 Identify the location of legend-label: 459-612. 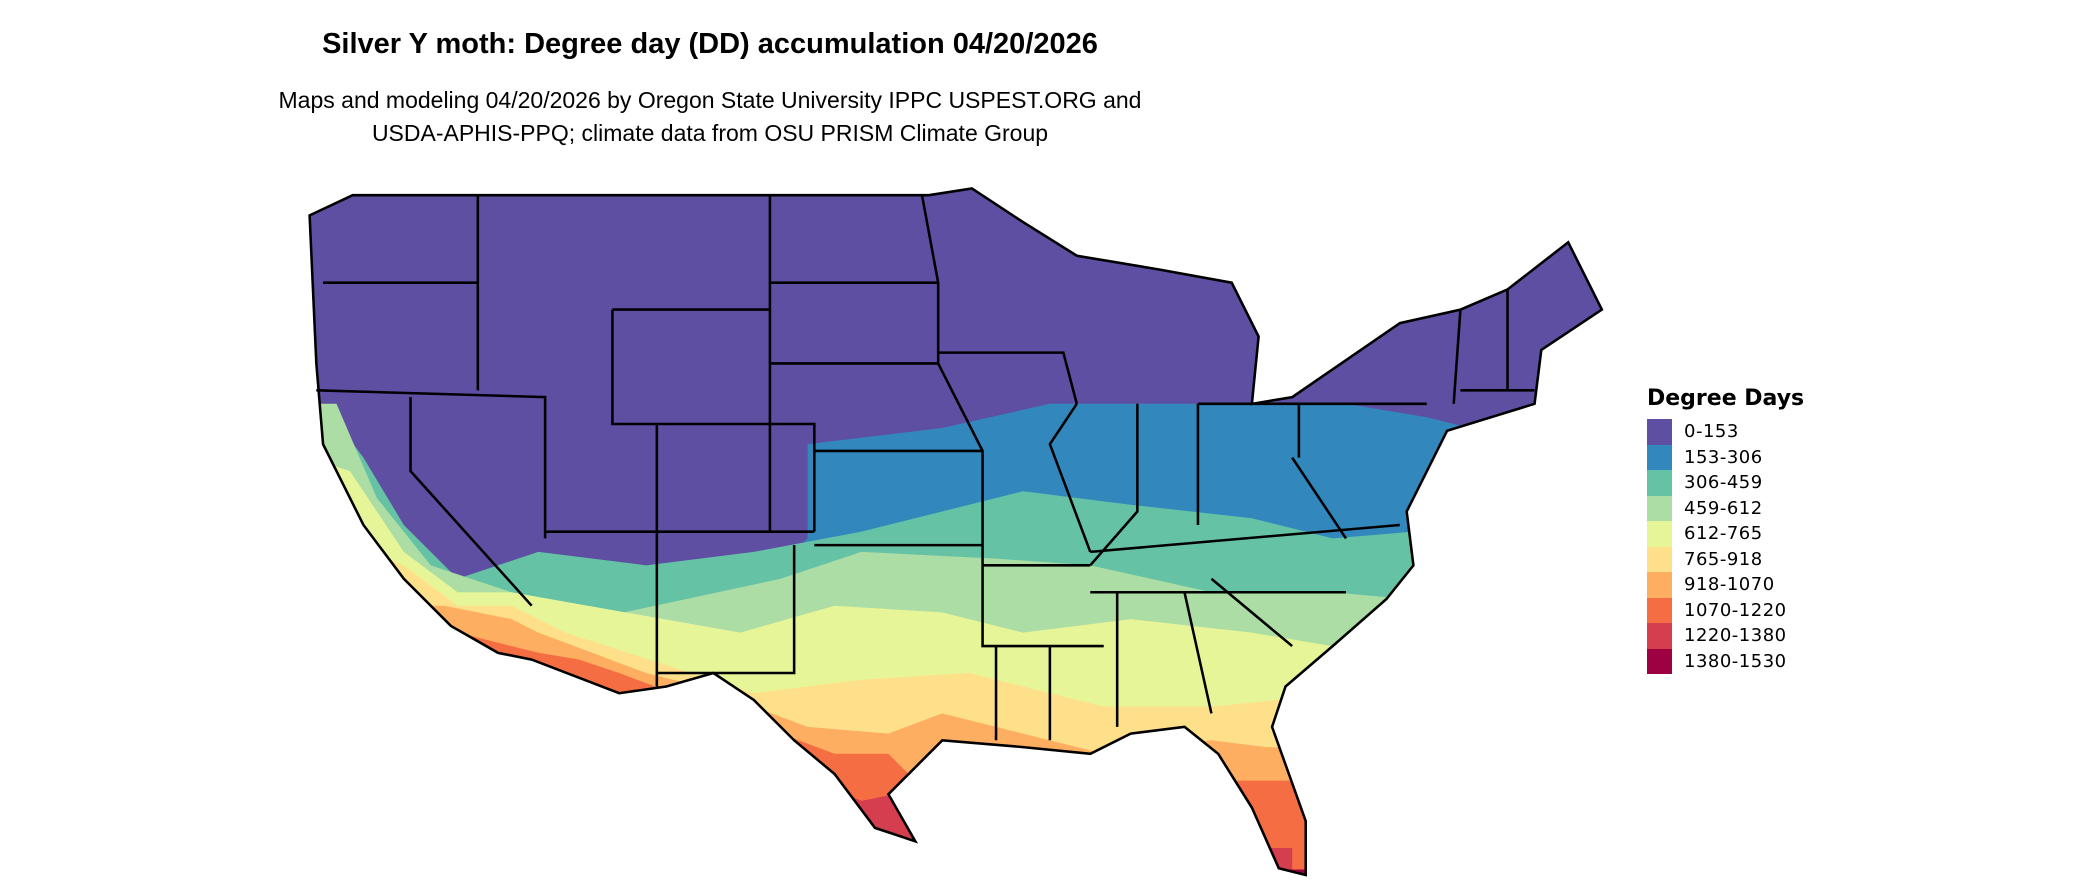
(1723, 508).